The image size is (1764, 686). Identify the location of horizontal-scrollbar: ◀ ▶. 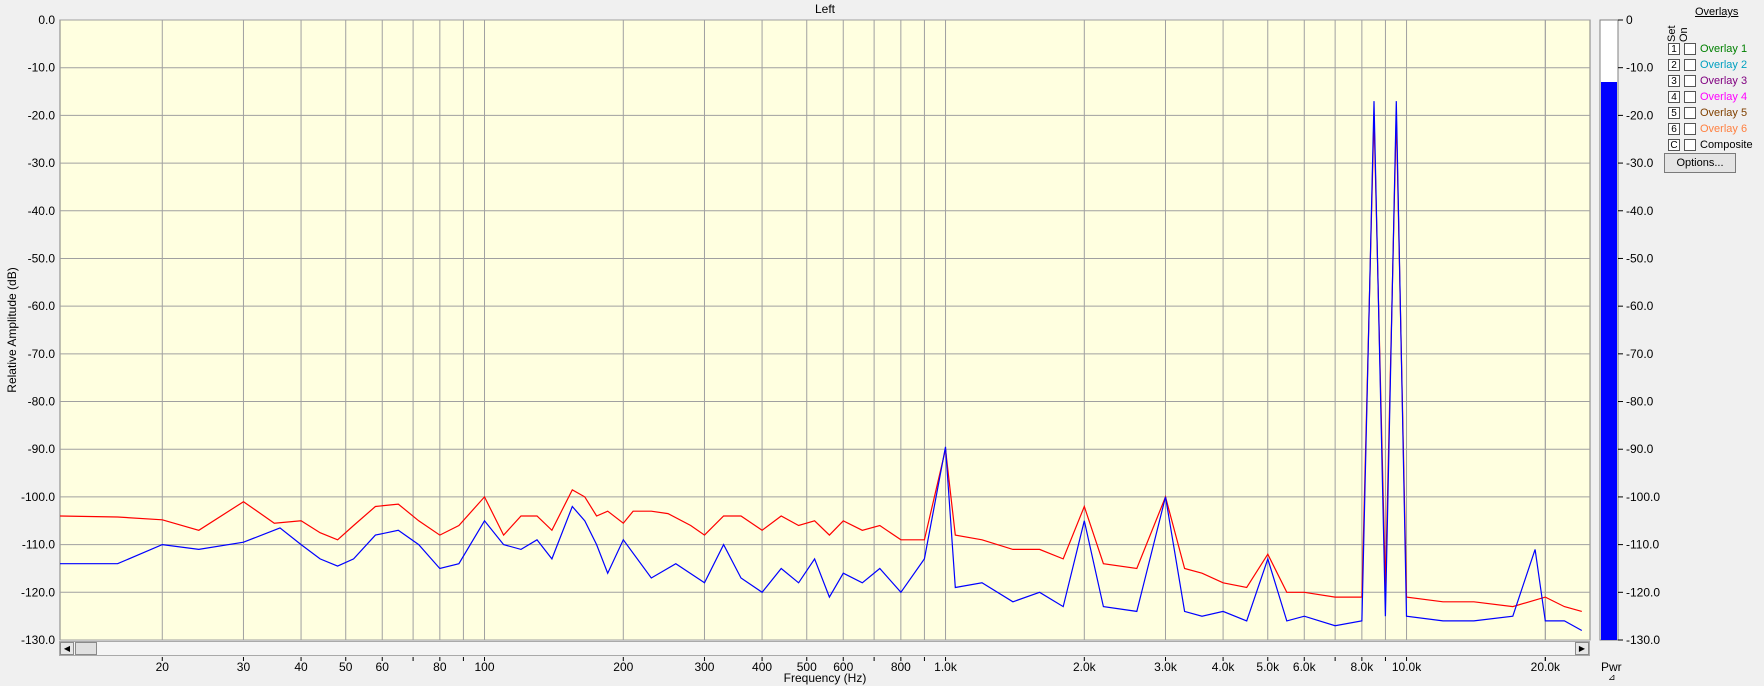
(824, 648).